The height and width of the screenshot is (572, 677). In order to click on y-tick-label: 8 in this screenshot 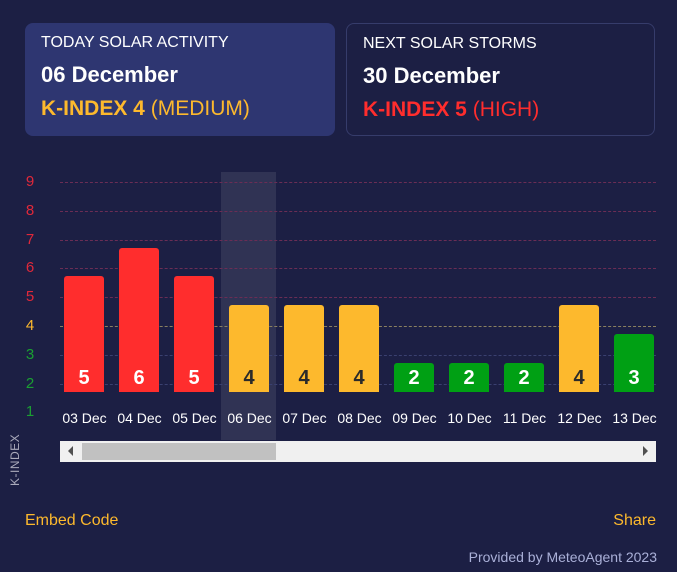, I will do `click(30, 210)`.